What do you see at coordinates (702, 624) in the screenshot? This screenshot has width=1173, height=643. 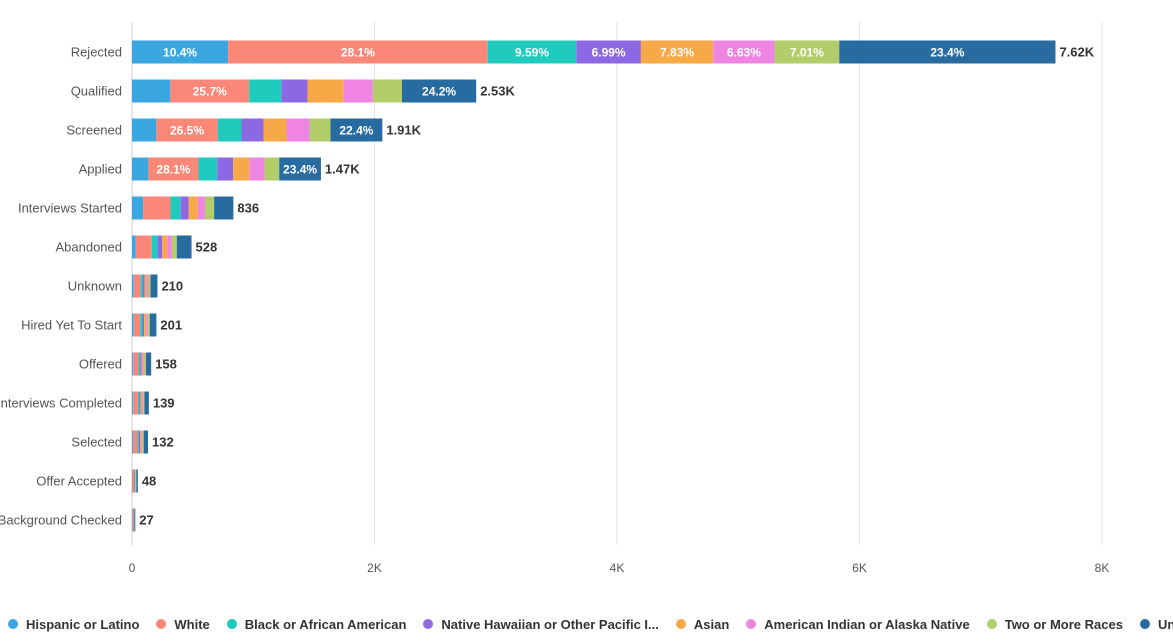 I see `legend-item: Asian` at bounding box center [702, 624].